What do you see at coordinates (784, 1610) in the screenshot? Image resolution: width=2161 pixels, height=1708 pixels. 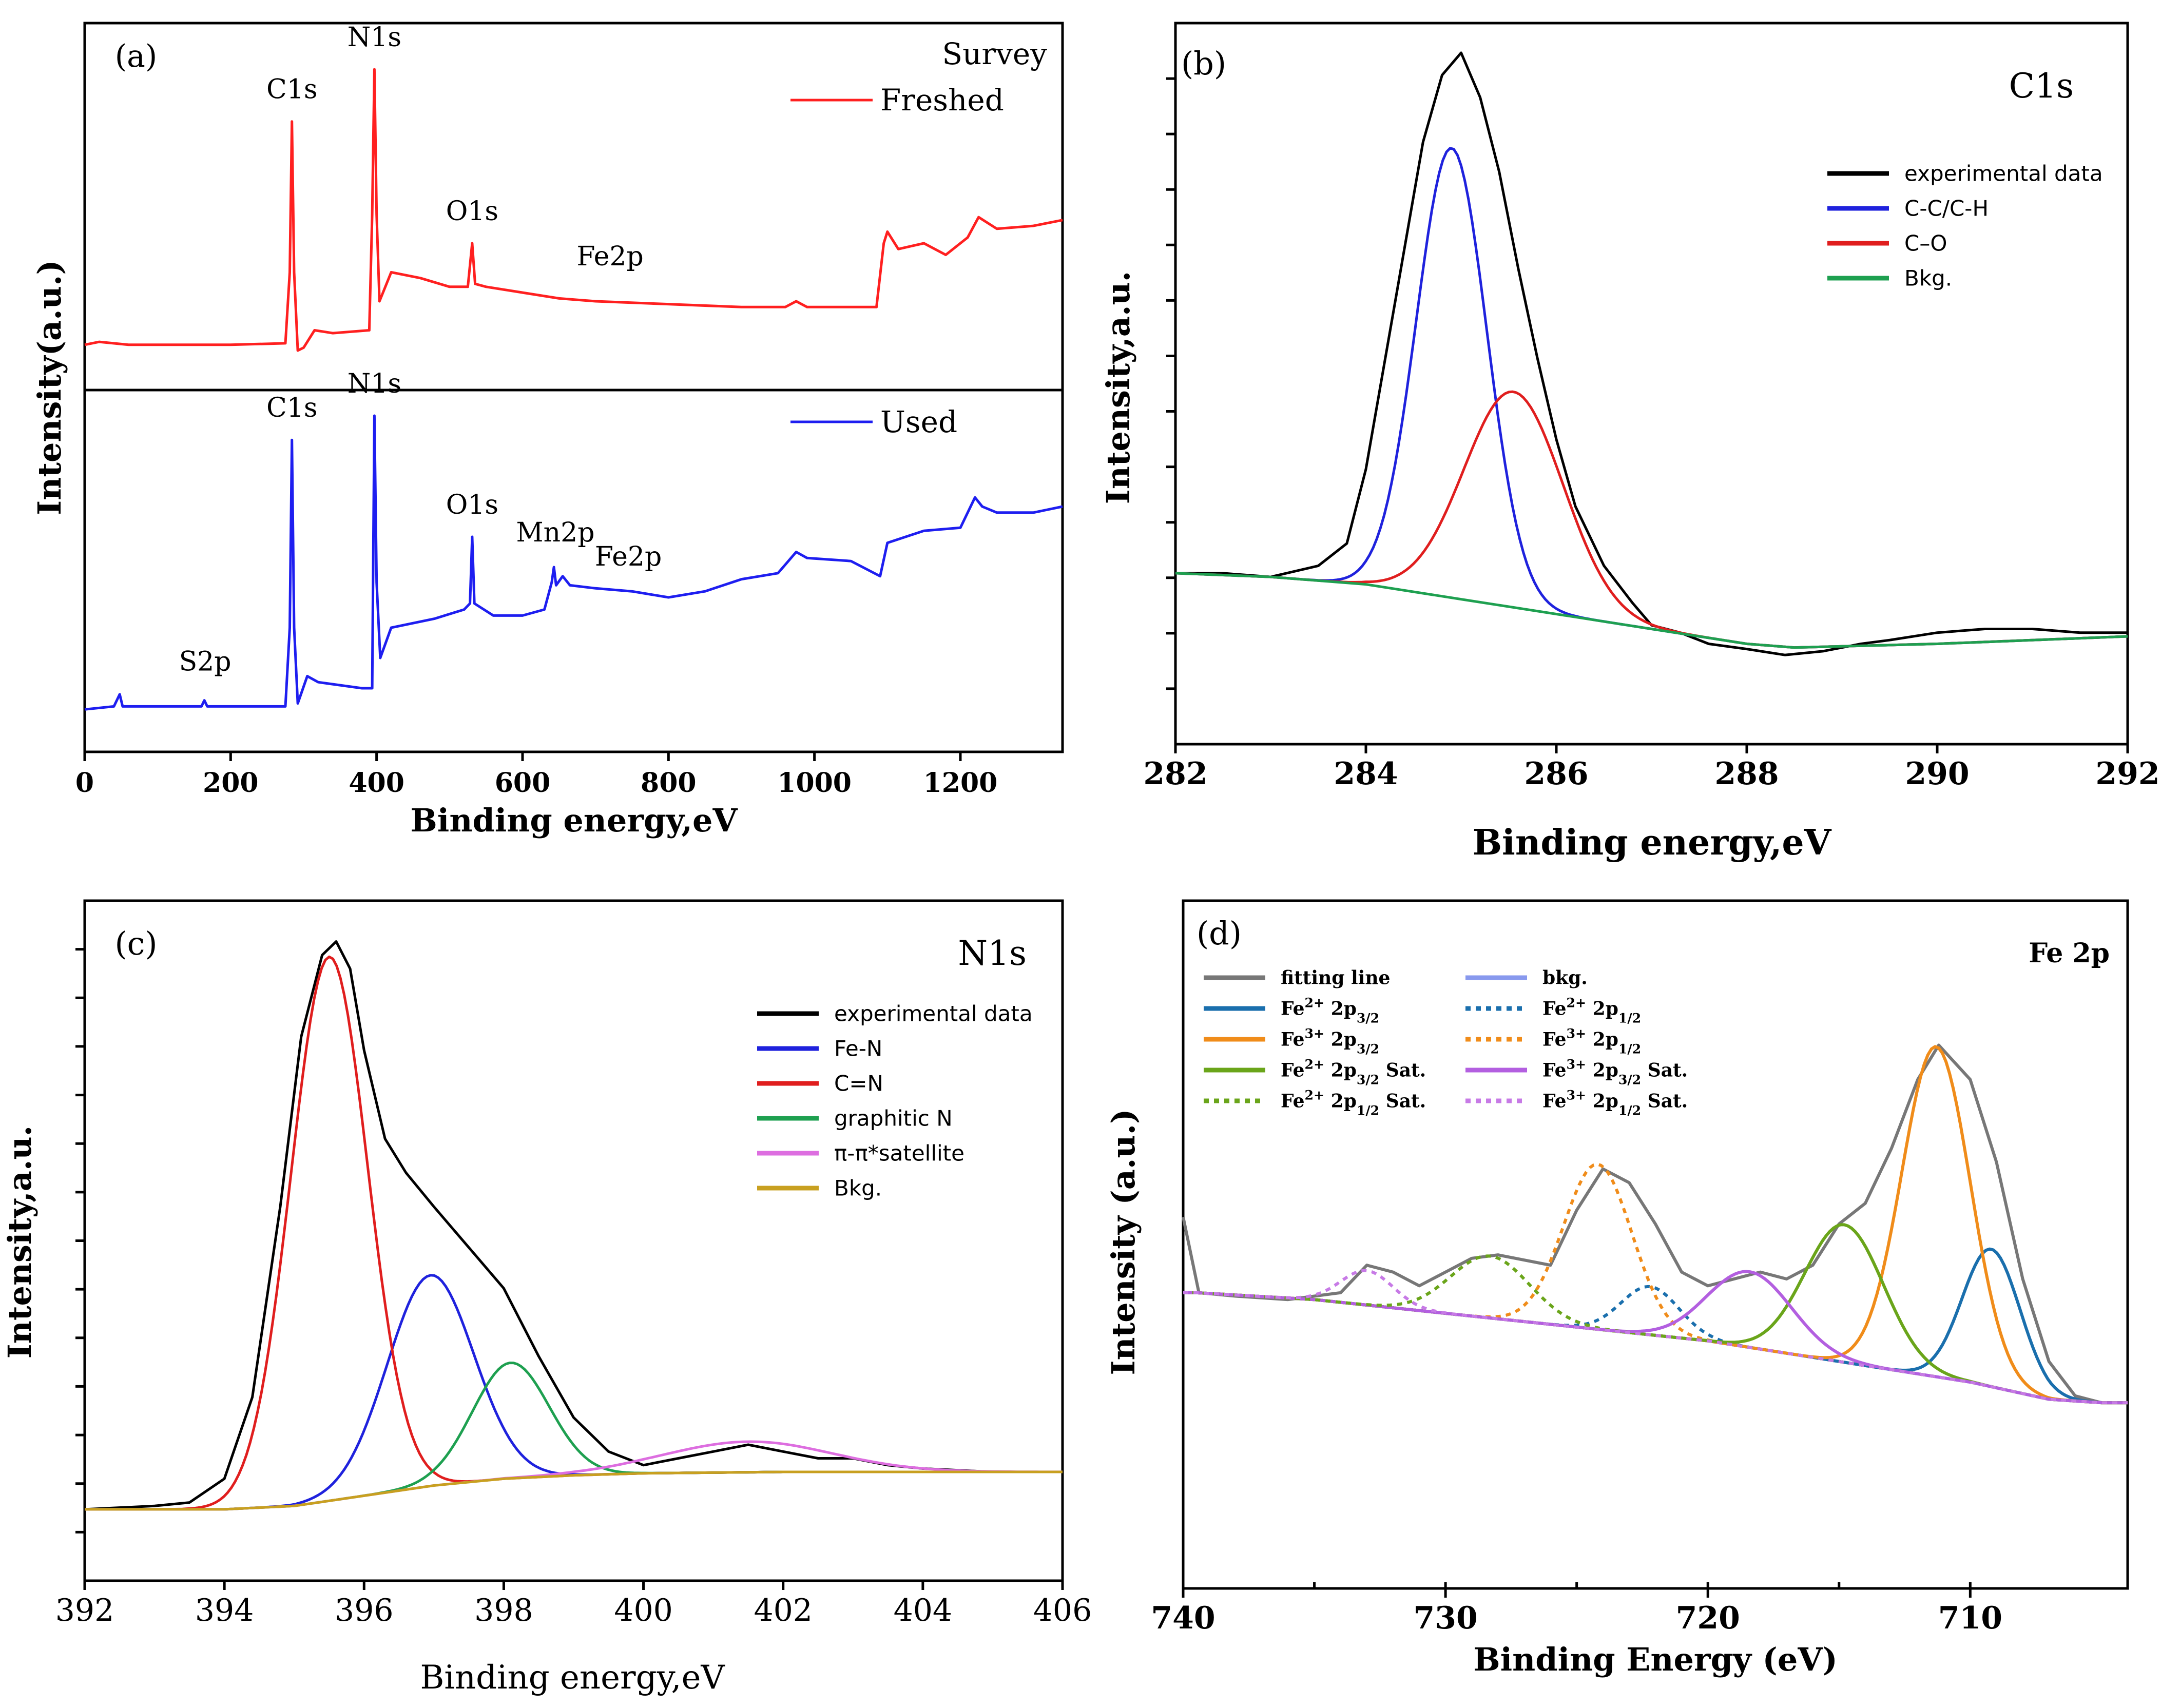 I see `x-tick-label: 402` at bounding box center [784, 1610].